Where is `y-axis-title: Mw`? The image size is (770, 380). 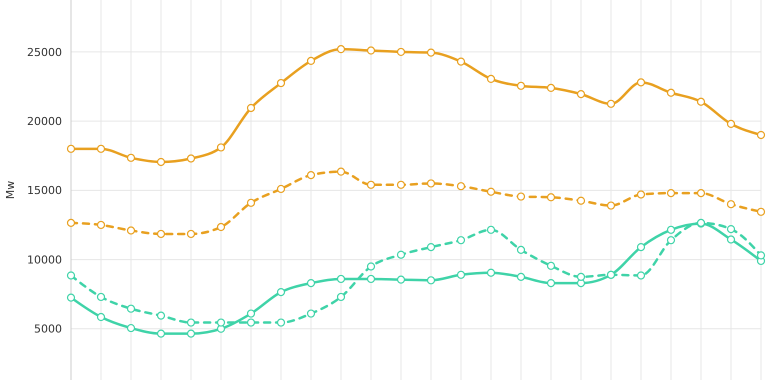 y-axis-title: Mw is located at coordinates (10, 190).